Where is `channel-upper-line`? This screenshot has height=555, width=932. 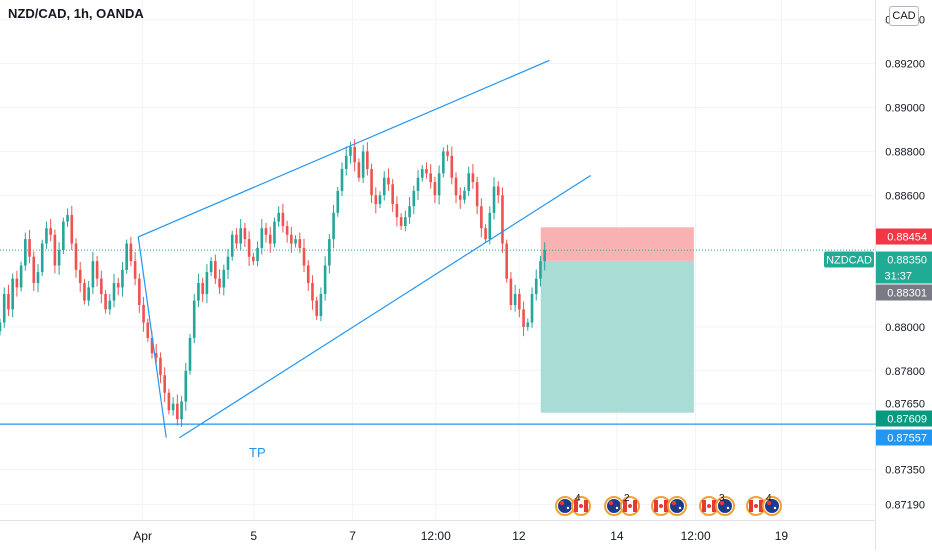
channel-upper-line is located at coordinates (344, 148).